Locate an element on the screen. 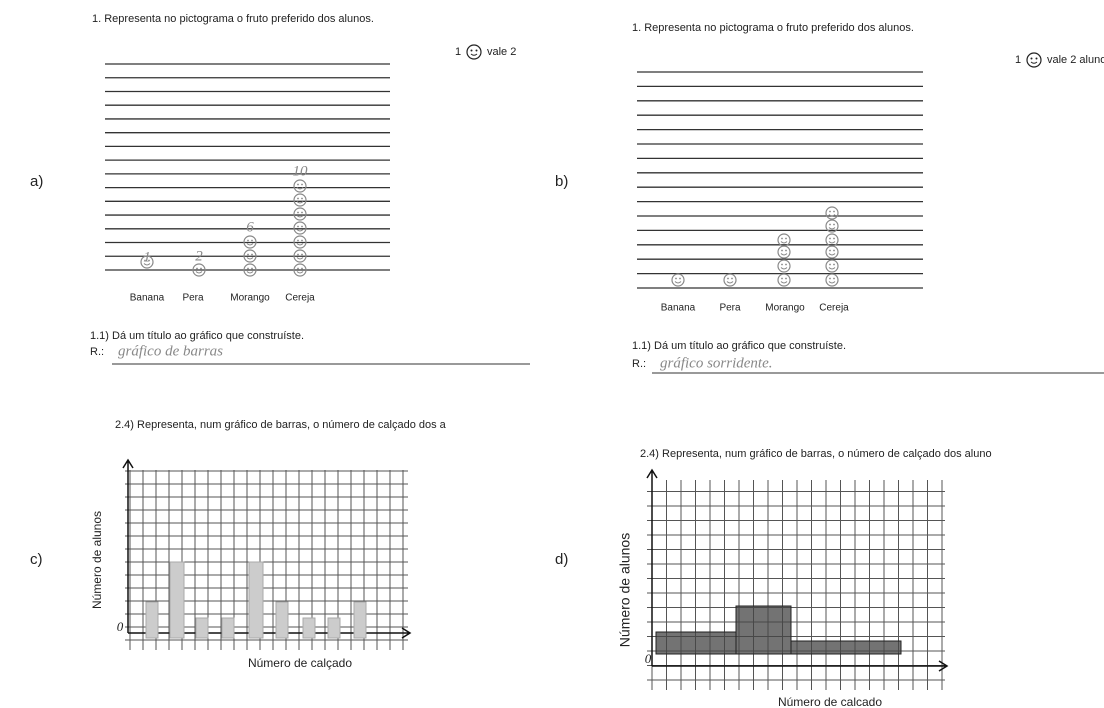  panel-label: c) is located at coordinates (36, 559).